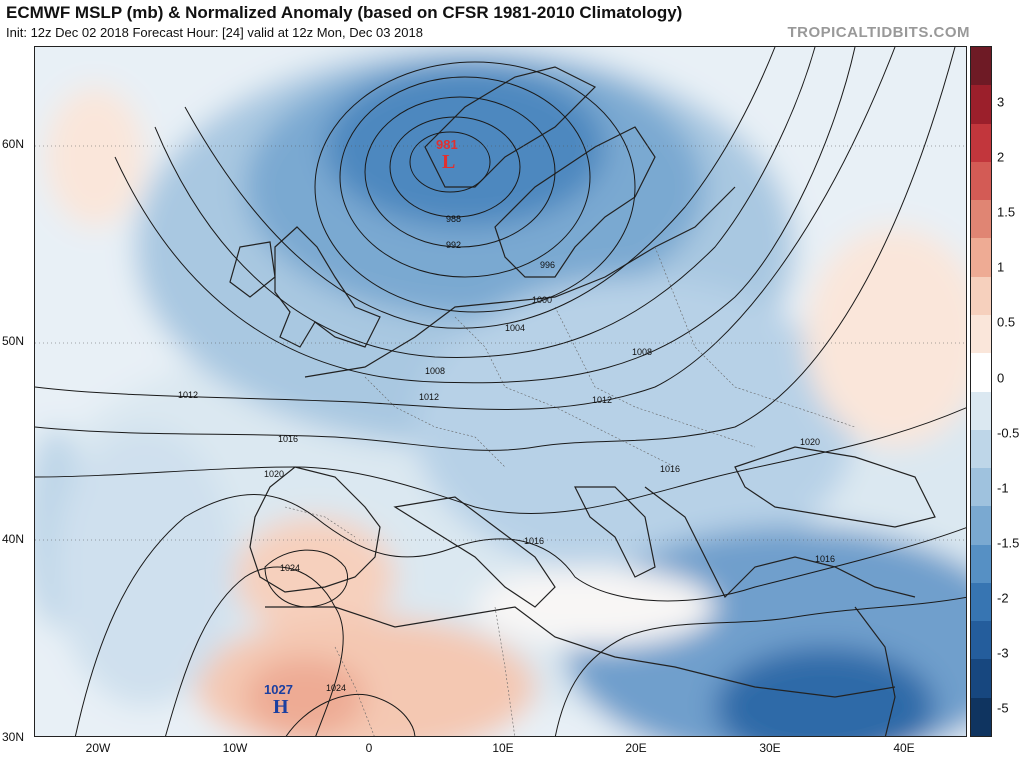 The width and height of the screenshot is (1024, 757). I want to click on colorbar-tick: -1.5, so click(1008, 543).